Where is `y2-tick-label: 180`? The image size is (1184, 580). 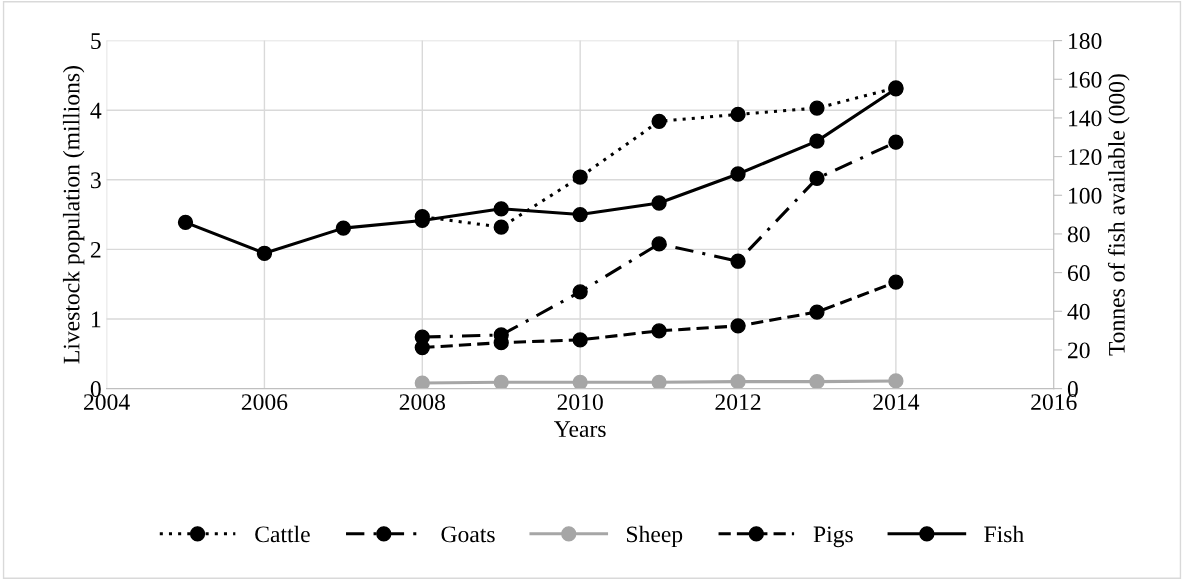 y2-tick-label: 180 is located at coordinates (1085, 41).